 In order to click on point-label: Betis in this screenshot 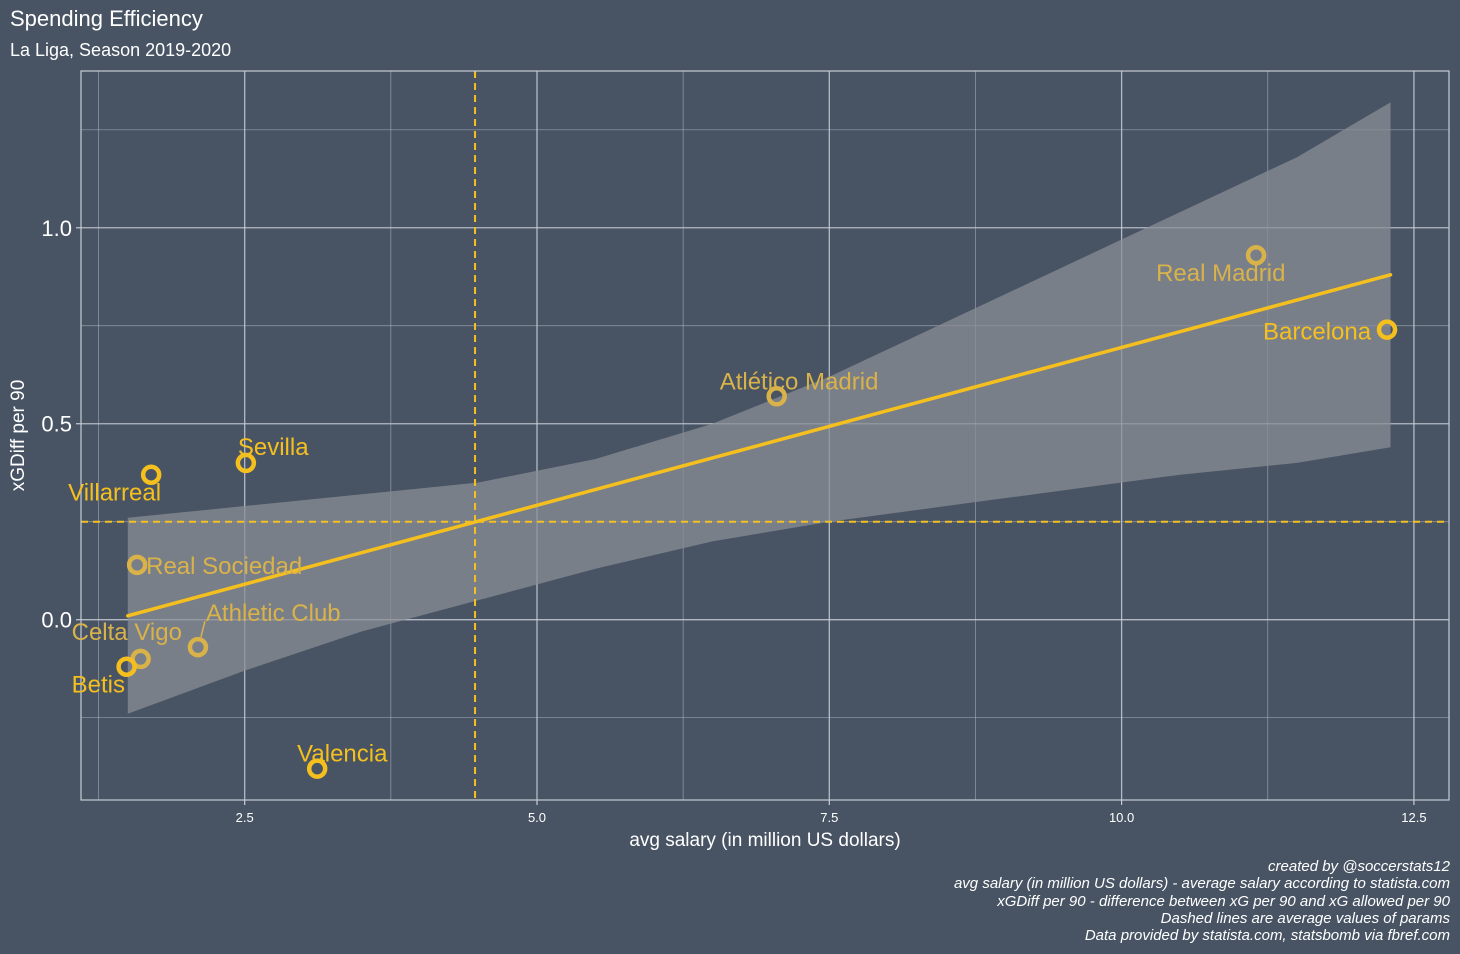, I will do `click(98, 685)`.